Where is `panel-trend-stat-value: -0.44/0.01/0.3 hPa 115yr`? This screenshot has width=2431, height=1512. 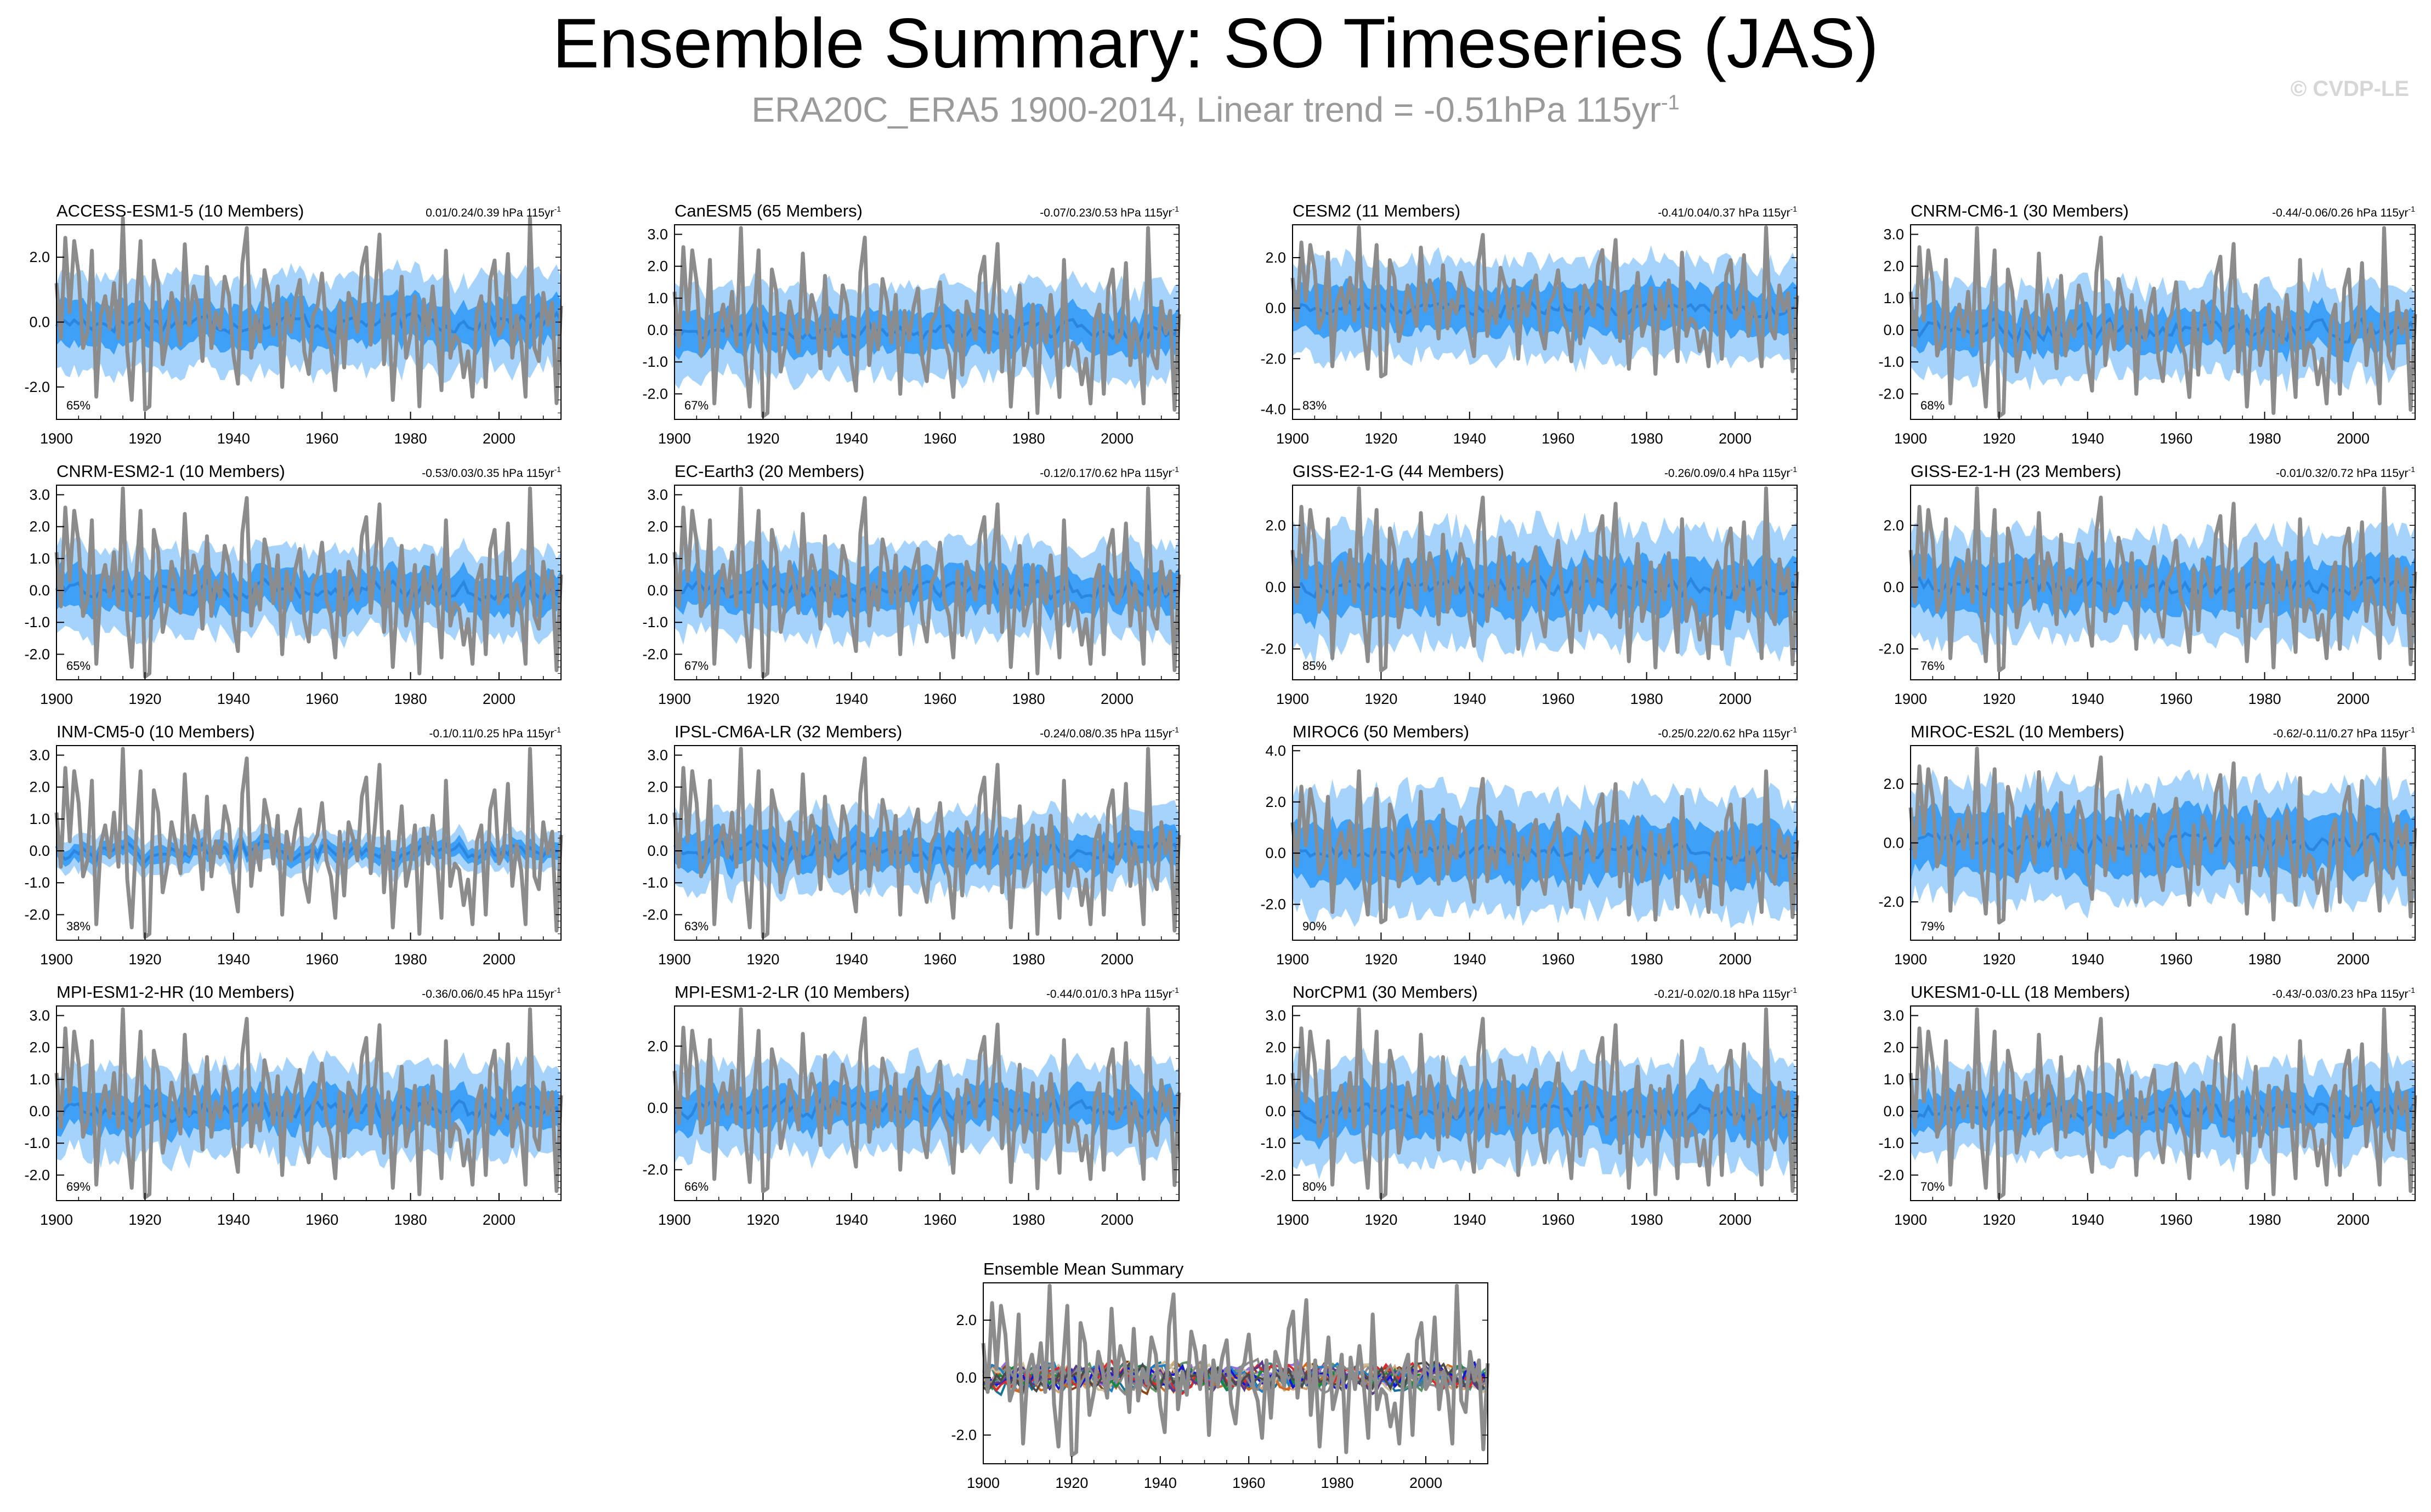 panel-trend-stat-value: -0.44/0.01/0.3 hPa 115yr is located at coordinates (1109, 994).